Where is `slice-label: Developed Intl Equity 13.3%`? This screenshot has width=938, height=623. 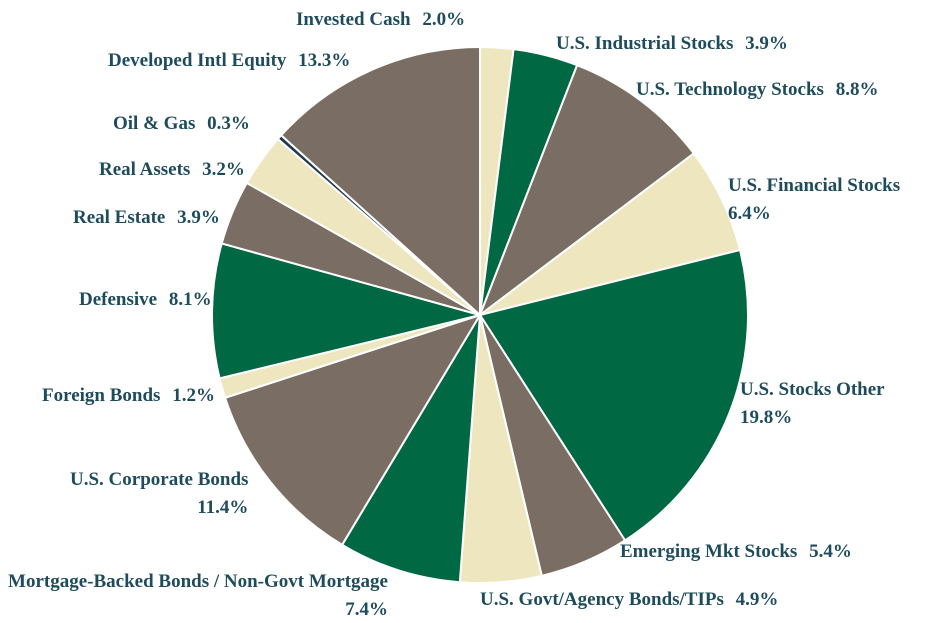
slice-label: Developed Intl Equity 13.3% is located at coordinates (229, 61).